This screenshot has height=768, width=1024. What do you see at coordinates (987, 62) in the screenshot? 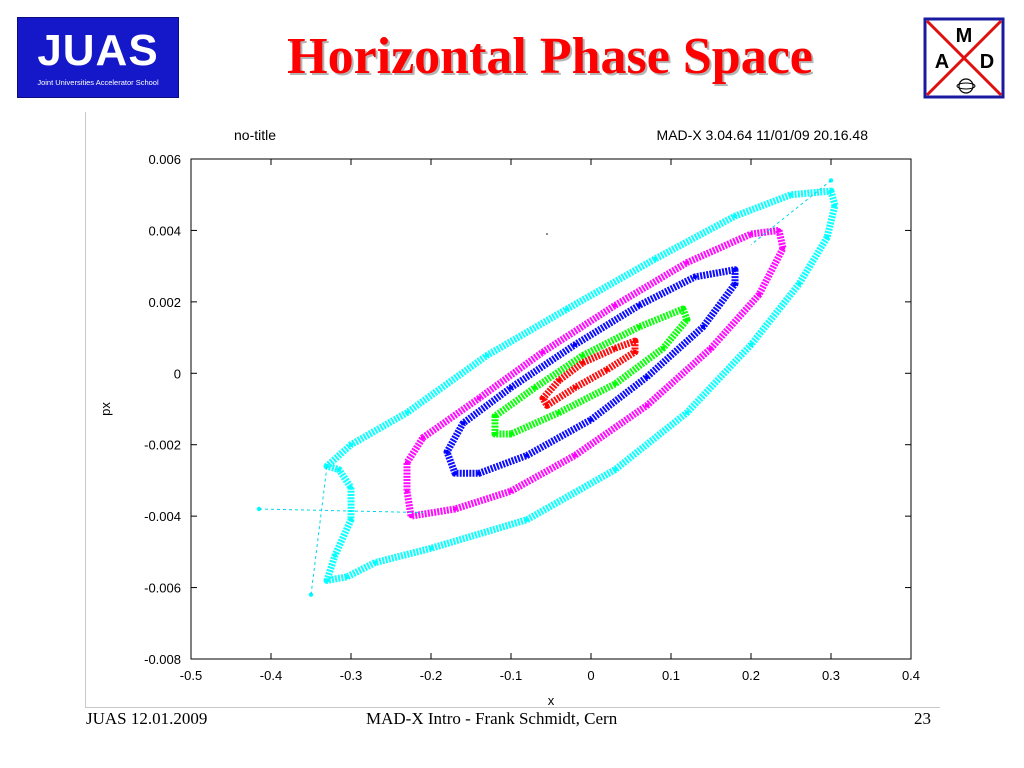
I see `madx-logo-letter-d: D` at bounding box center [987, 62].